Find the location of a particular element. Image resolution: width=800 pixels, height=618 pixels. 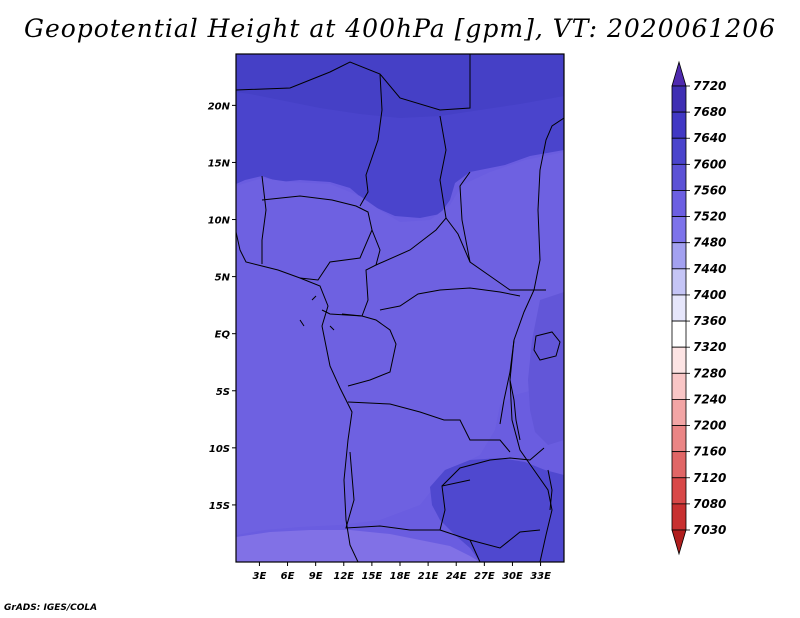

border-cameroon is located at coordinates (351, 273).